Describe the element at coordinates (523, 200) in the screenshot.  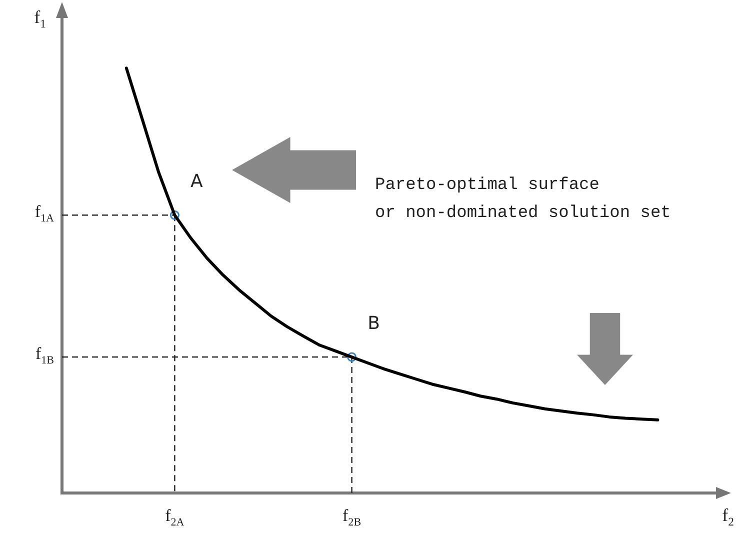
I see `annotation: Pareto-optimal surface or non-dominated solution set` at that location.